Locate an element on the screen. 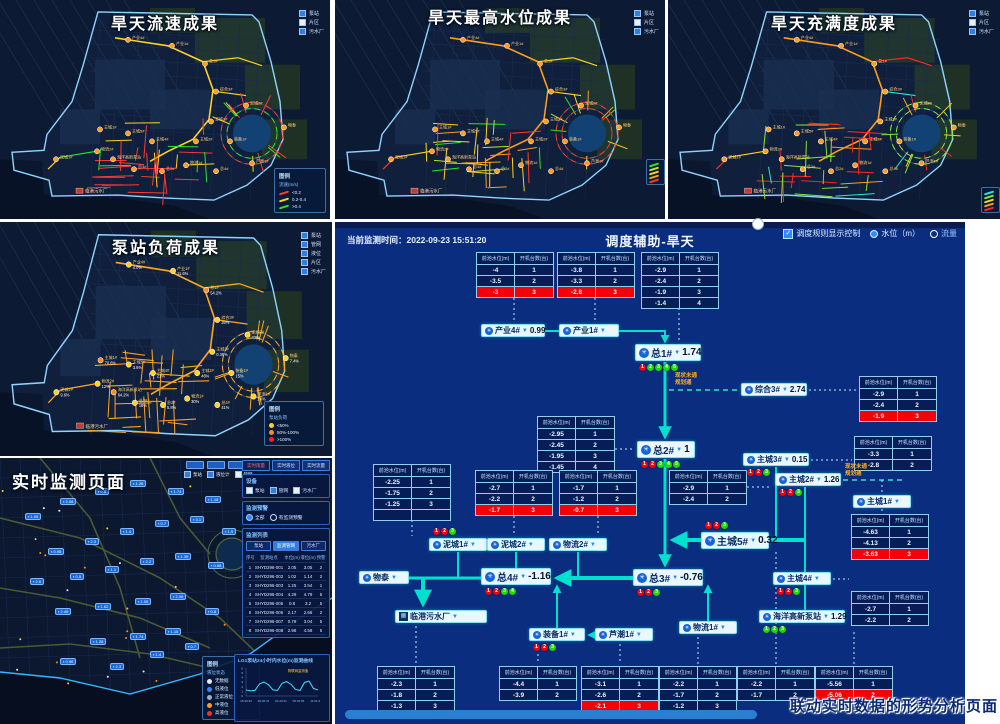  pump-node: ✳ 总1# ▼ 1.74 is located at coordinates (668, 352).